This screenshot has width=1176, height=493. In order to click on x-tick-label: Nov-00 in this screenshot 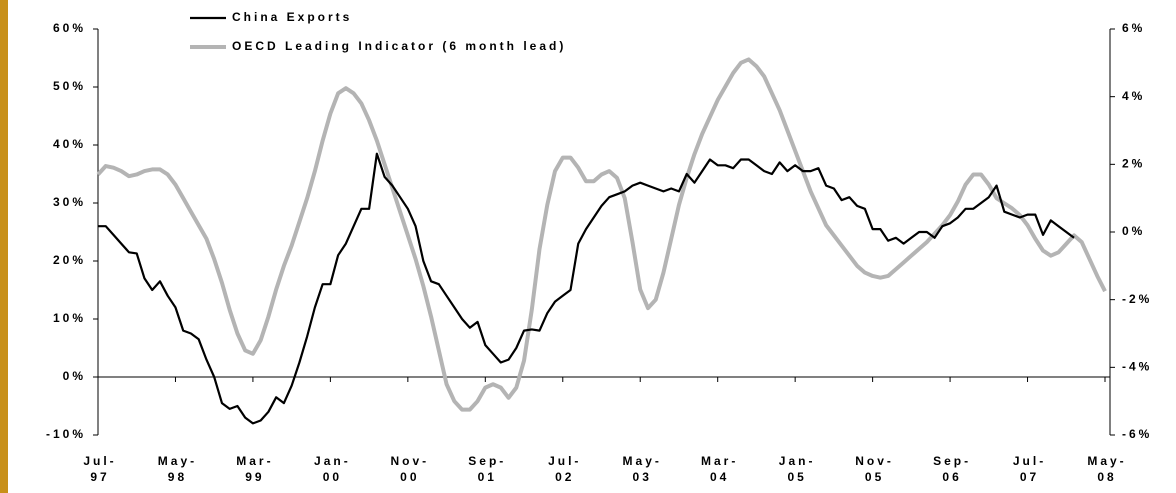, I will do `click(410, 469)`.